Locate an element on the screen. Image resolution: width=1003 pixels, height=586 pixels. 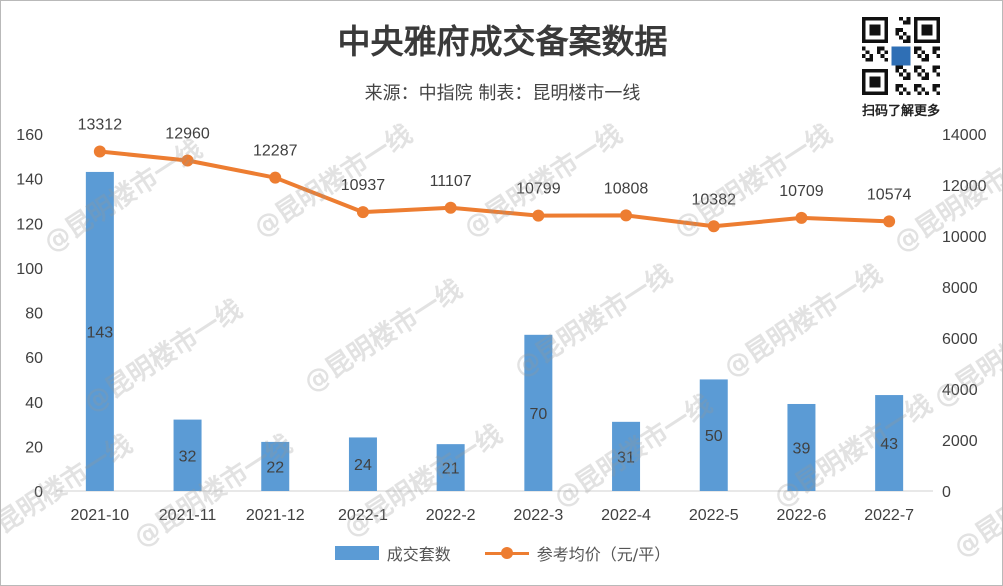
x-tick-label: 2021-10 is located at coordinates (99, 515).